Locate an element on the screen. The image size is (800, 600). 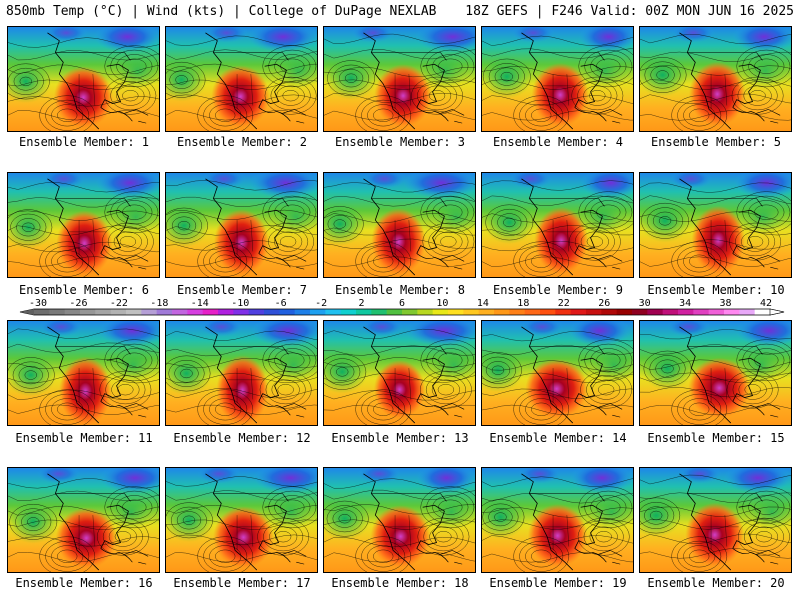
colorbar-tick-label: 6 is located at coordinates (402, 303).